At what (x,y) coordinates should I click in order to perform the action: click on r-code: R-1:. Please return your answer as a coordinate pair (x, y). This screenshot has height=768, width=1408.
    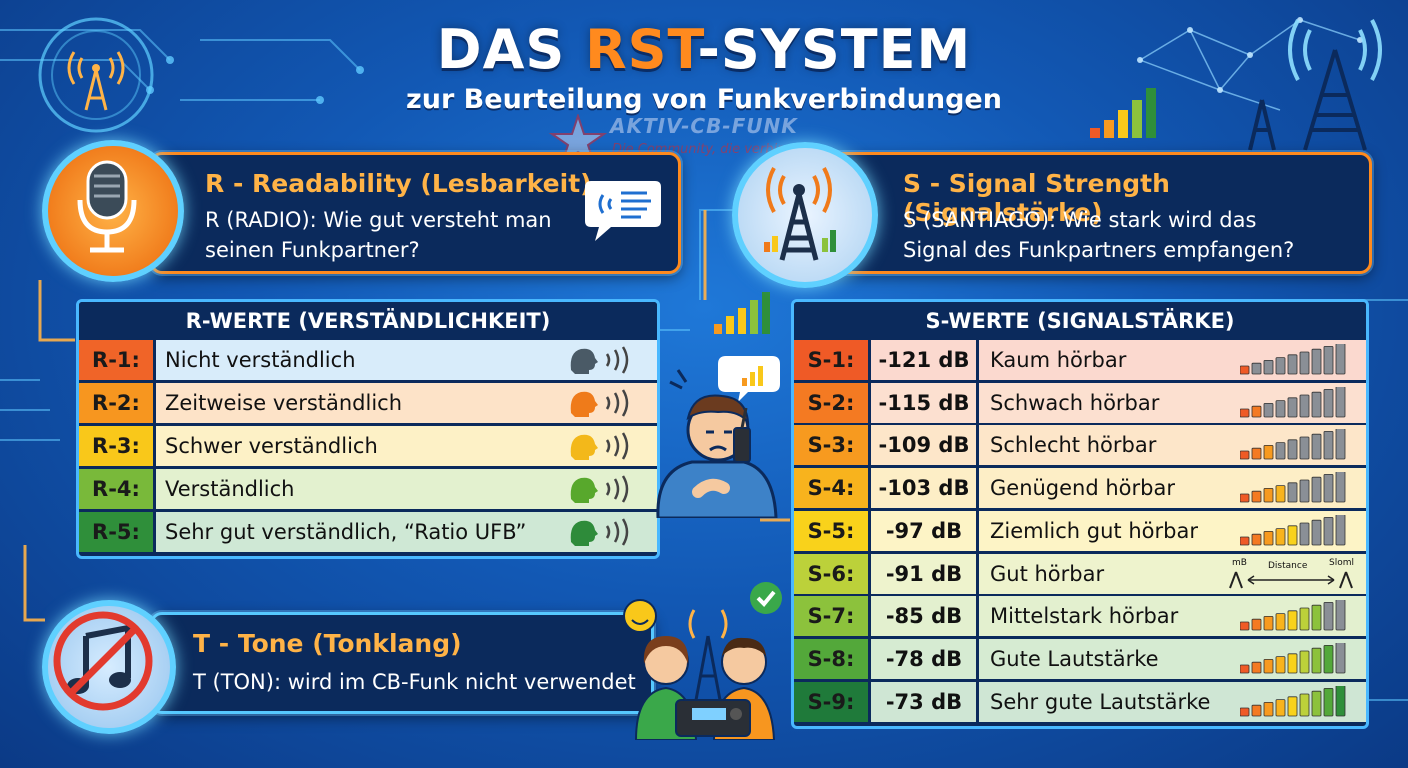
    Looking at the image, I should click on (116, 360).